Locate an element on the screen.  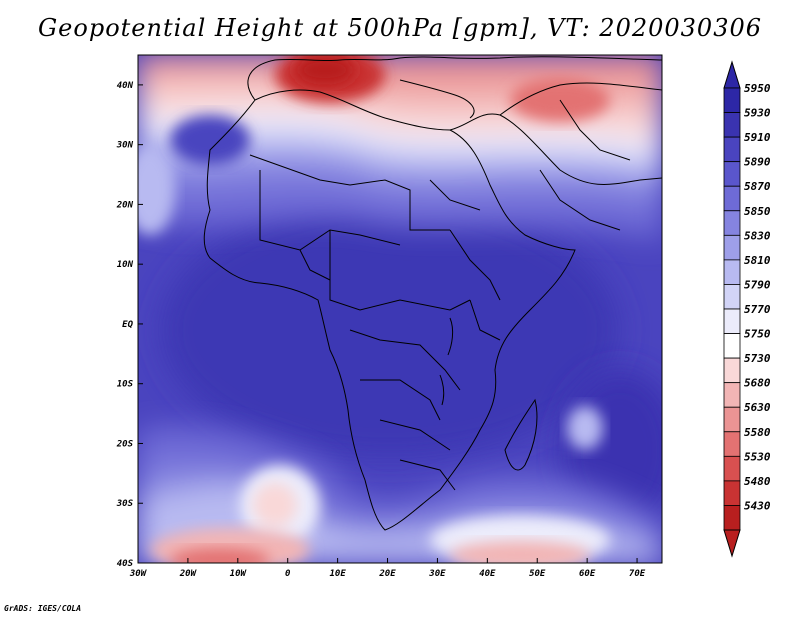
colorbar-label: 5630 is located at coordinates (757, 407).